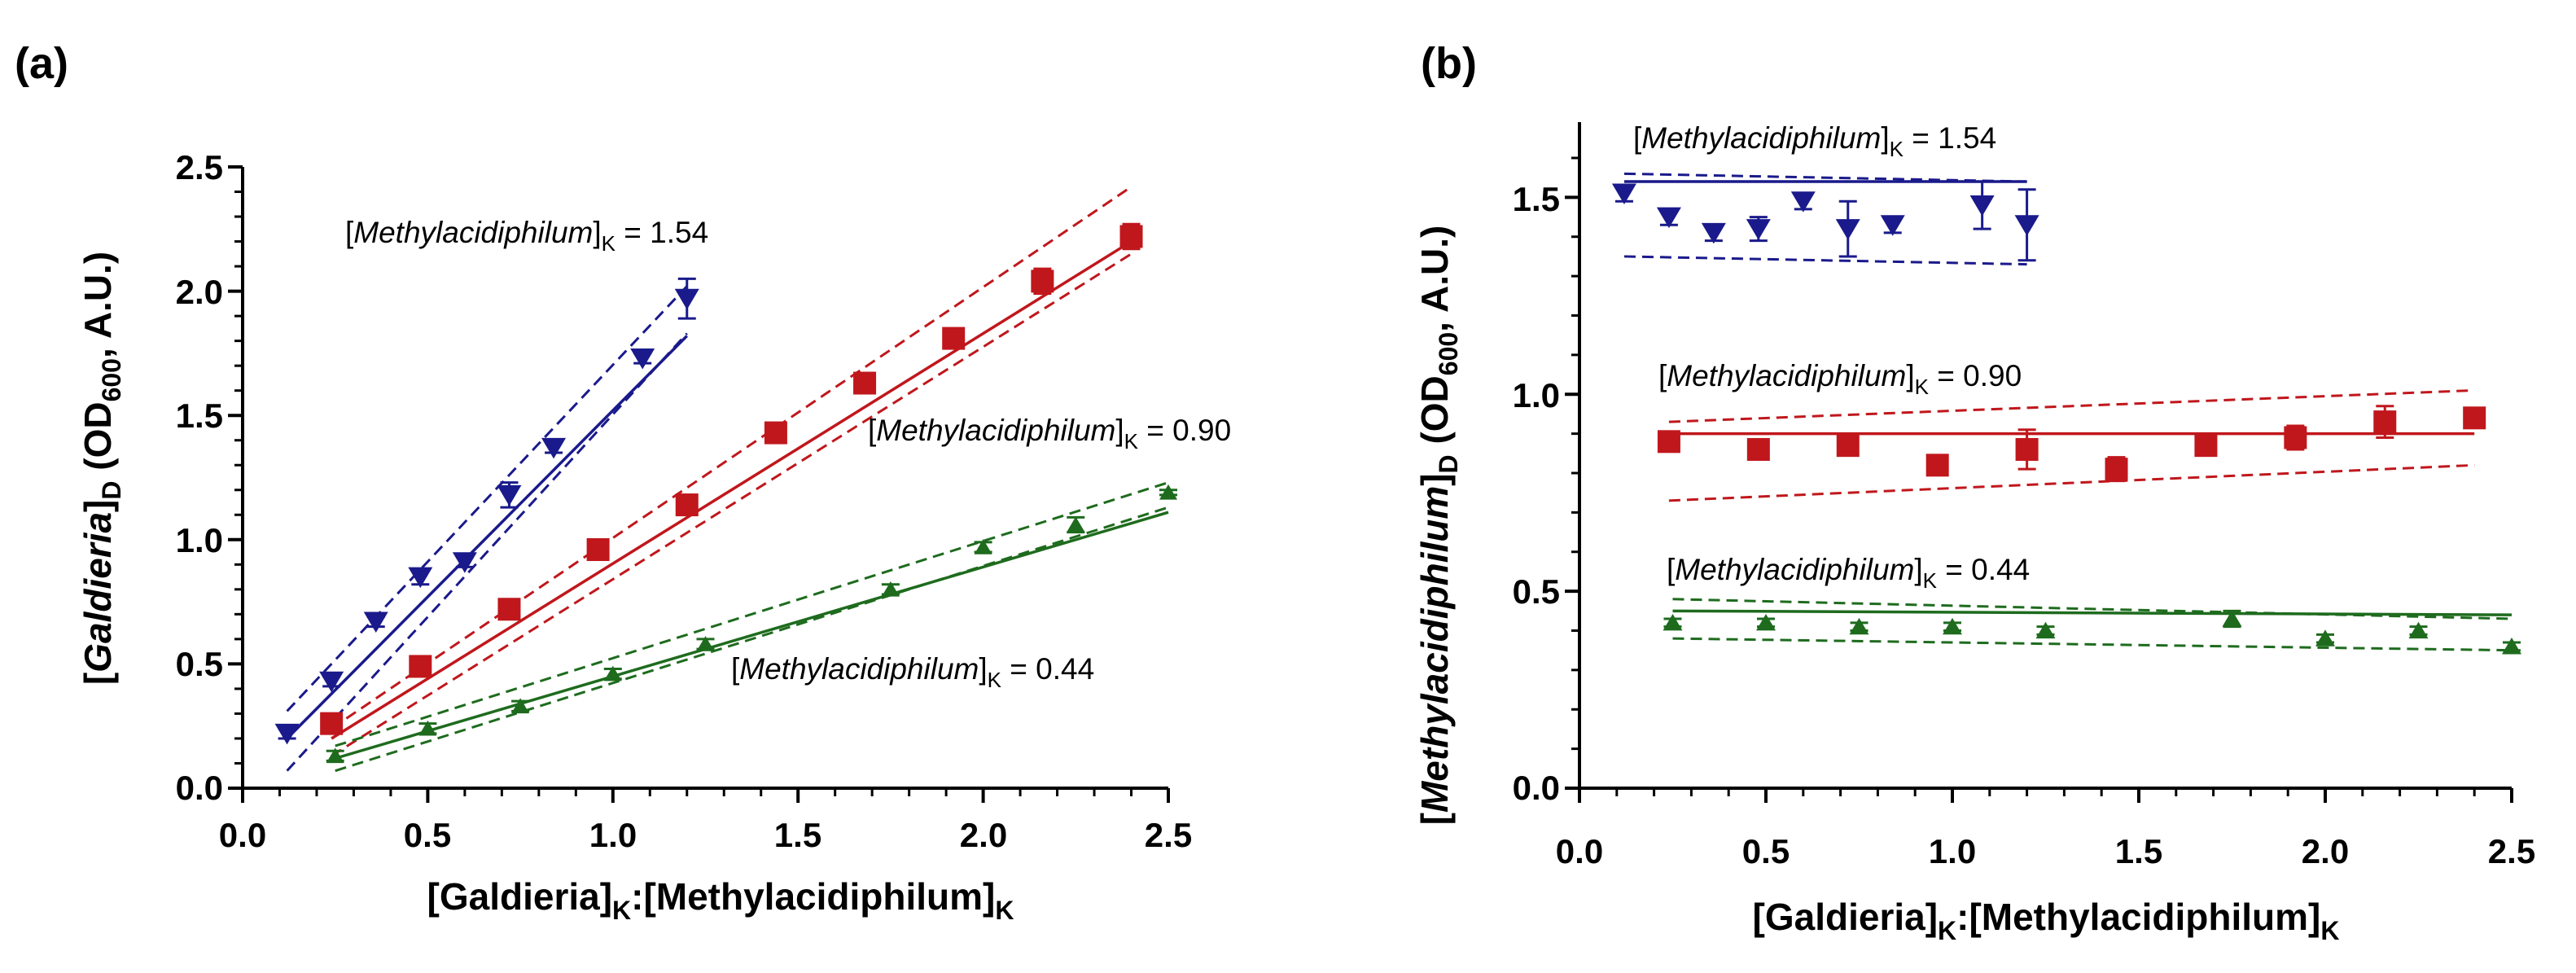  What do you see at coordinates (797, 835) in the screenshot?
I see `panel-a-x-tick-label: 1.5` at bounding box center [797, 835].